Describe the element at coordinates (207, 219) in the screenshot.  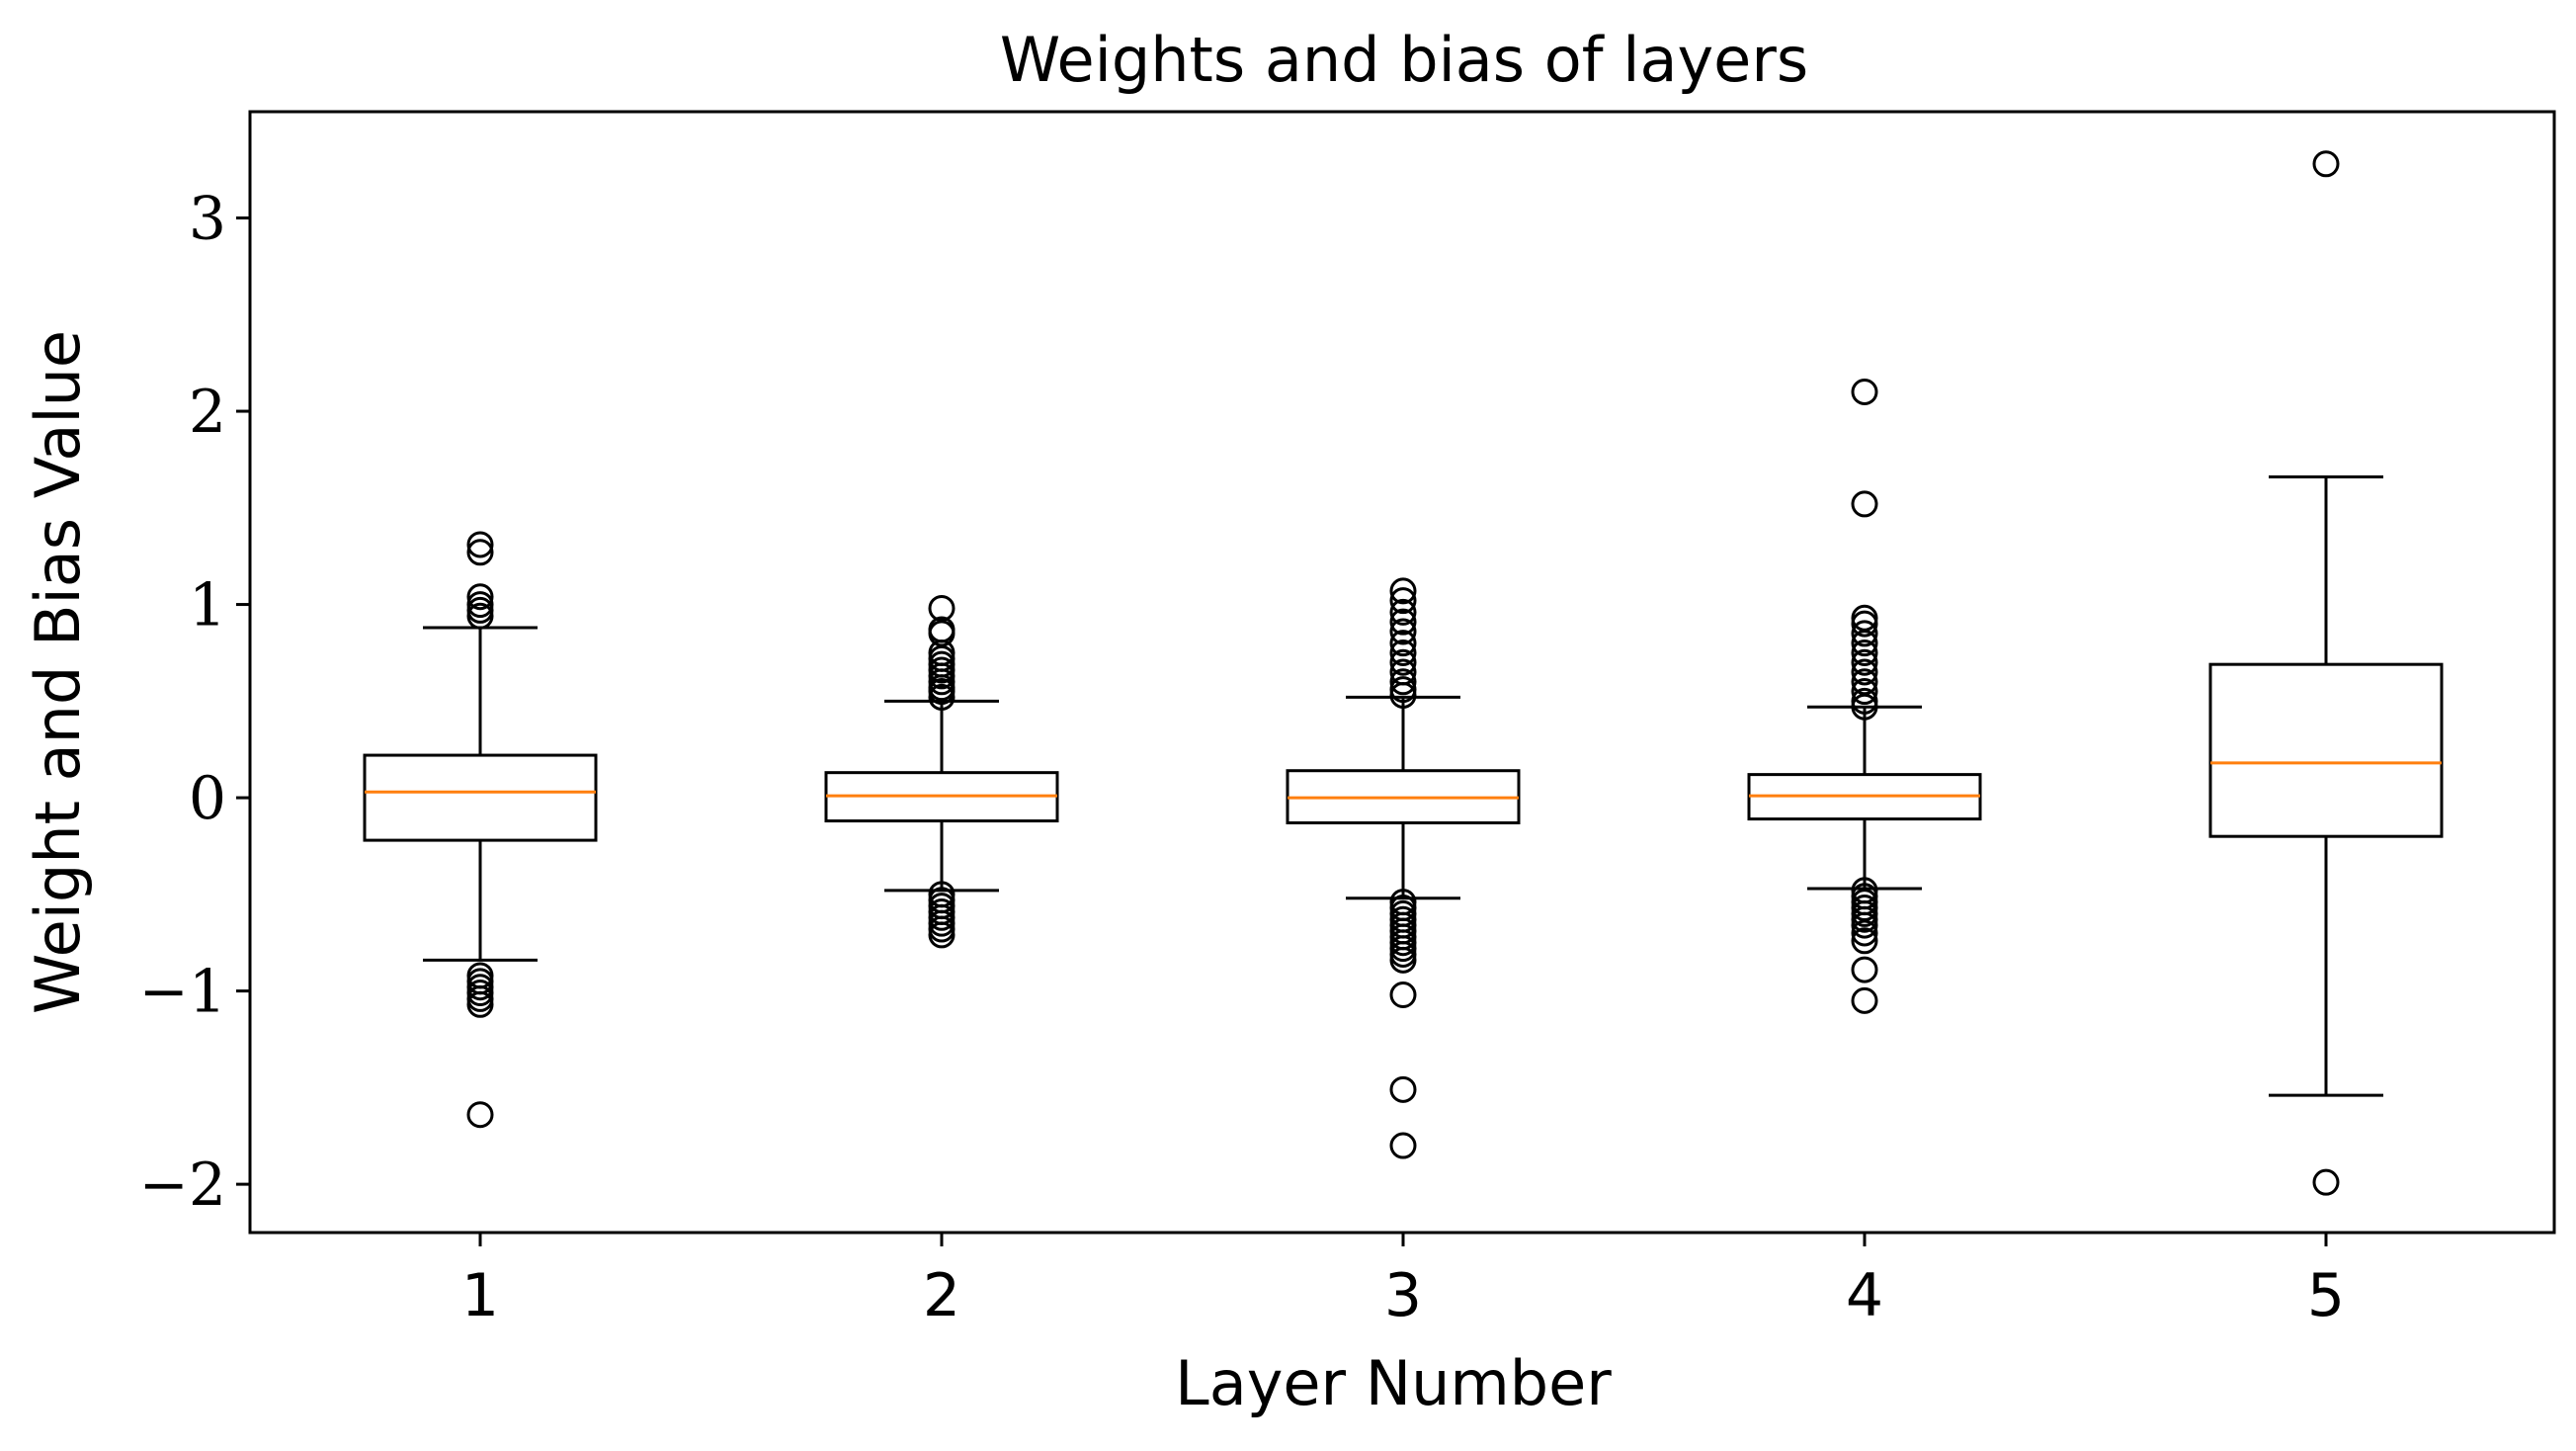
I see `y-tick-label: 3` at that location.